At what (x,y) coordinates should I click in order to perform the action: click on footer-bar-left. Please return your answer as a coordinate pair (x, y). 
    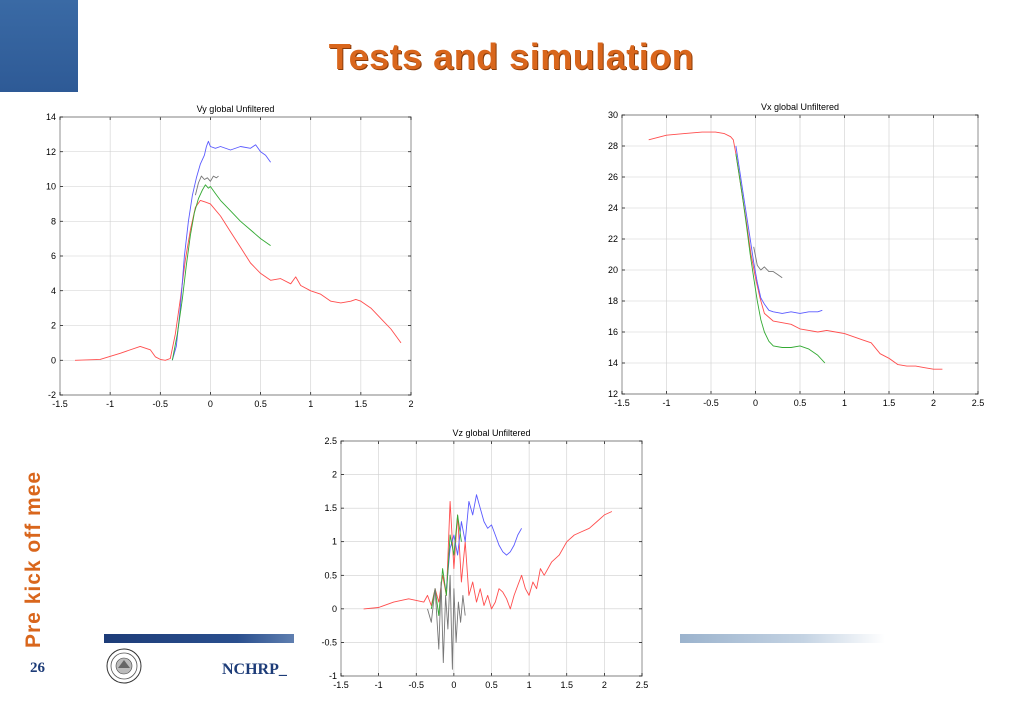
    Looking at the image, I should click on (199, 638).